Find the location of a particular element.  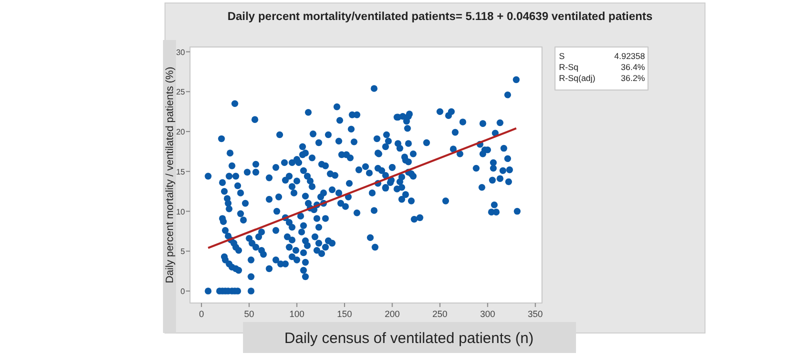

text: R-Sq is located at coordinates (569, 67).